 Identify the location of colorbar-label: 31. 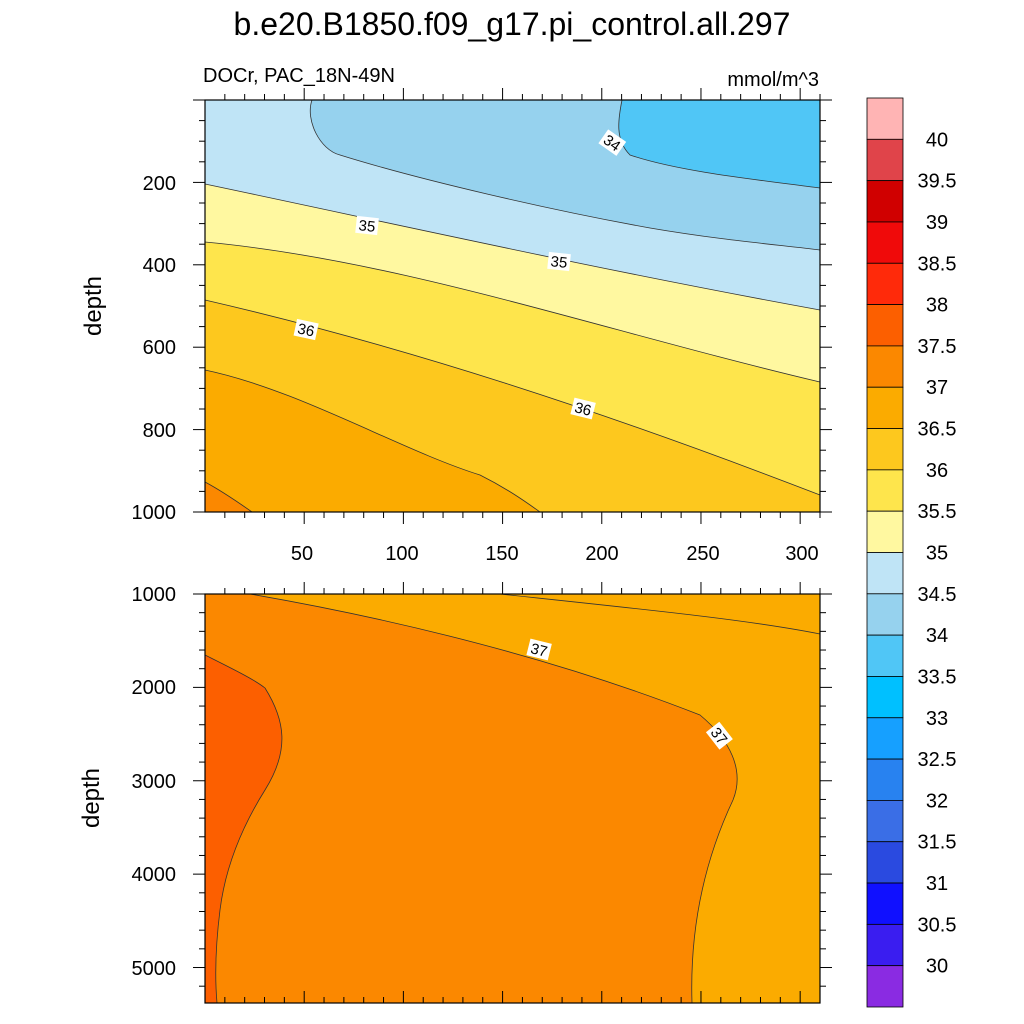
(937, 884).